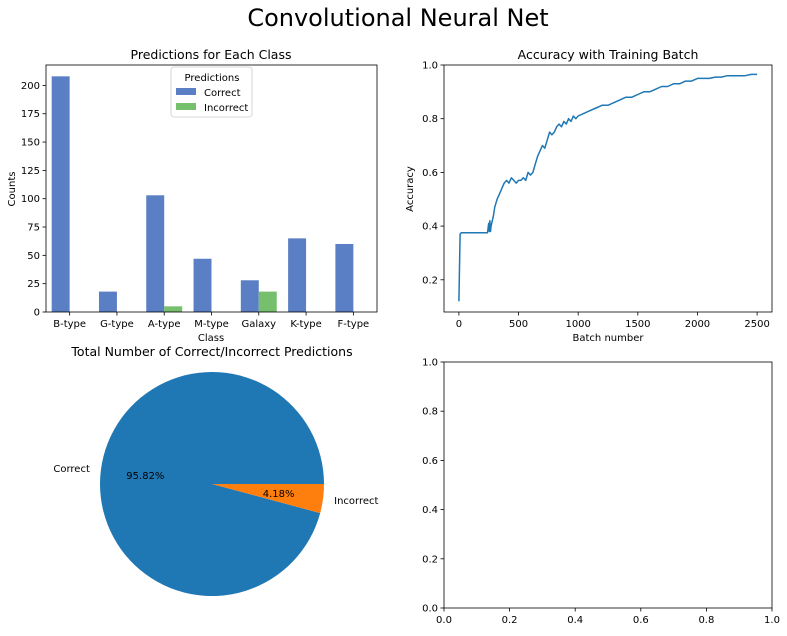  Describe the element at coordinates (697, 324) in the screenshot. I see `x-tick-label: 2000` at that location.